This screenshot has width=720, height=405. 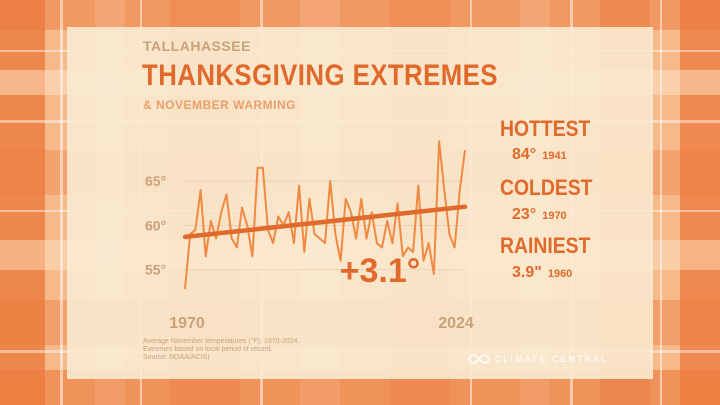 I want to click on location-label: TALLAHASSEE, so click(x=197, y=46).